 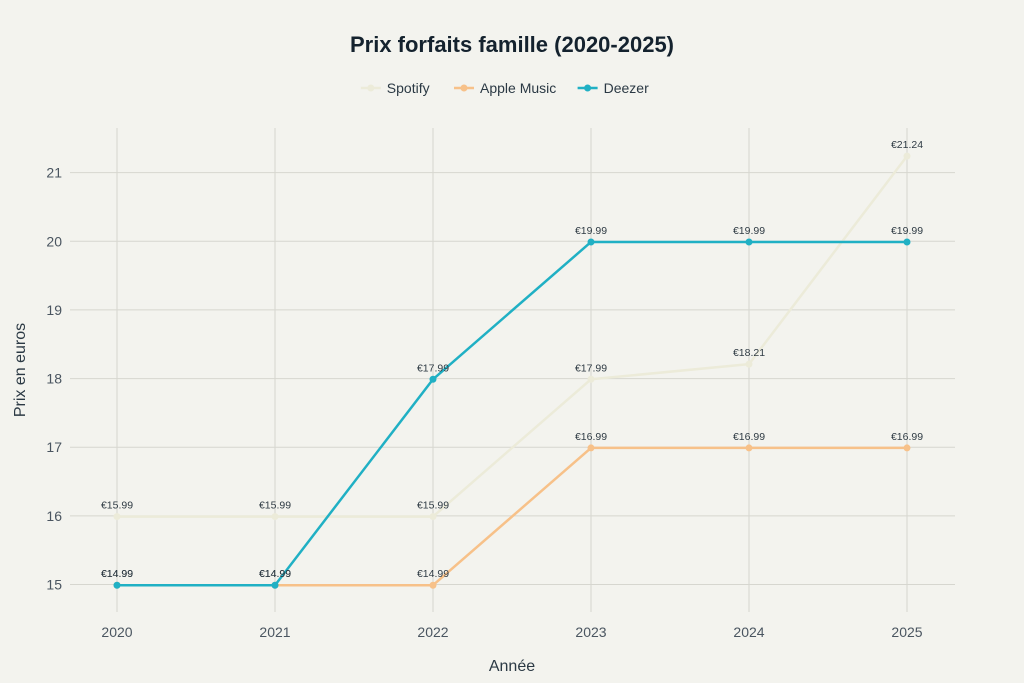 I want to click on legend-label-apple-music: Apple Music, so click(x=518, y=88).